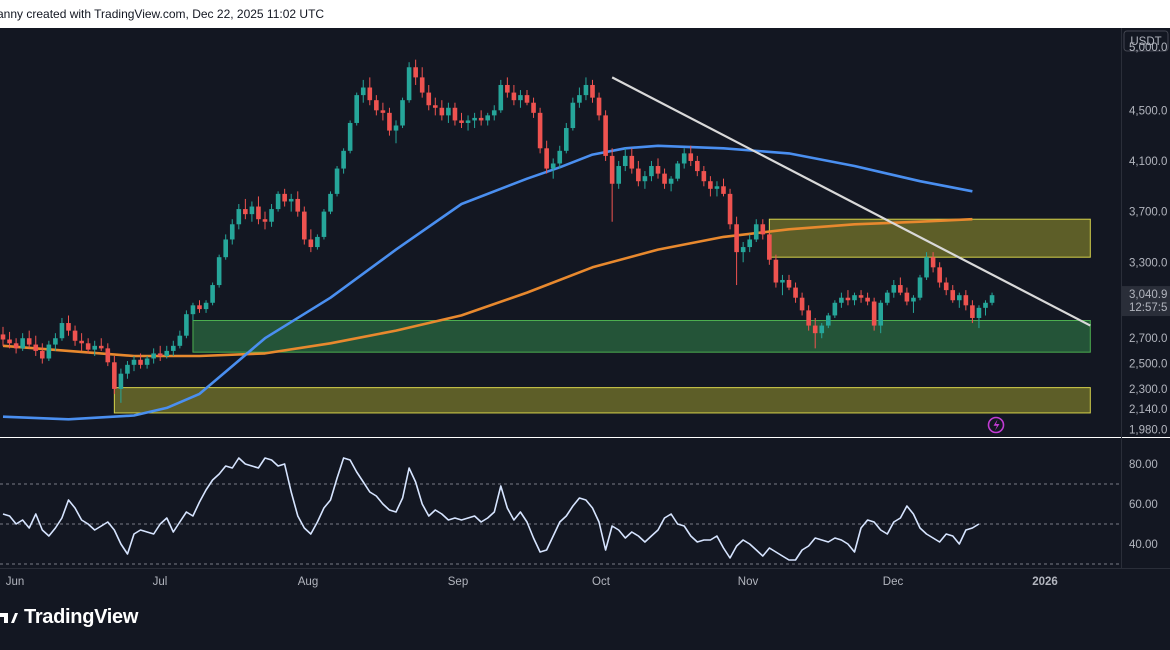 The image size is (1170, 650). What do you see at coordinates (1148, 111) in the screenshot?
I see `price-axis-tick: 4,500.0` at bounding box center [1148, 111].